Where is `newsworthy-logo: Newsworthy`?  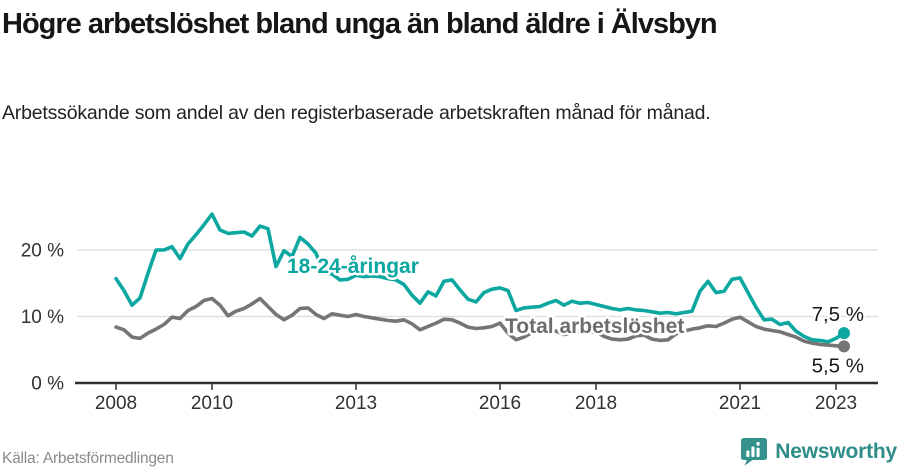
newsworthy-logo: Newsworthy is located at coordinates (818, 451).